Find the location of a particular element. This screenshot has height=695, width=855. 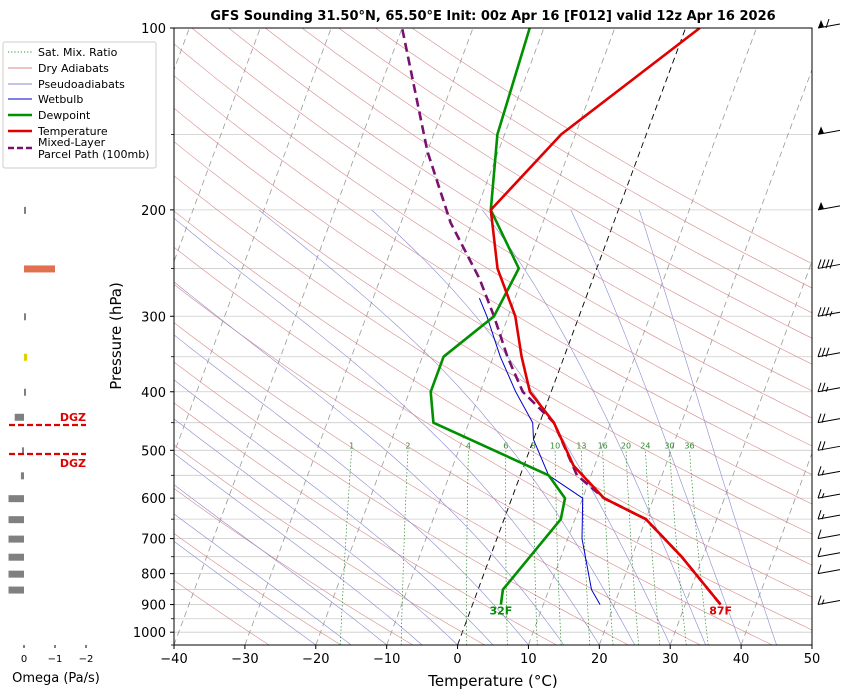

legend-label: Pseudoadiabats is located at coordinates (81, 84).